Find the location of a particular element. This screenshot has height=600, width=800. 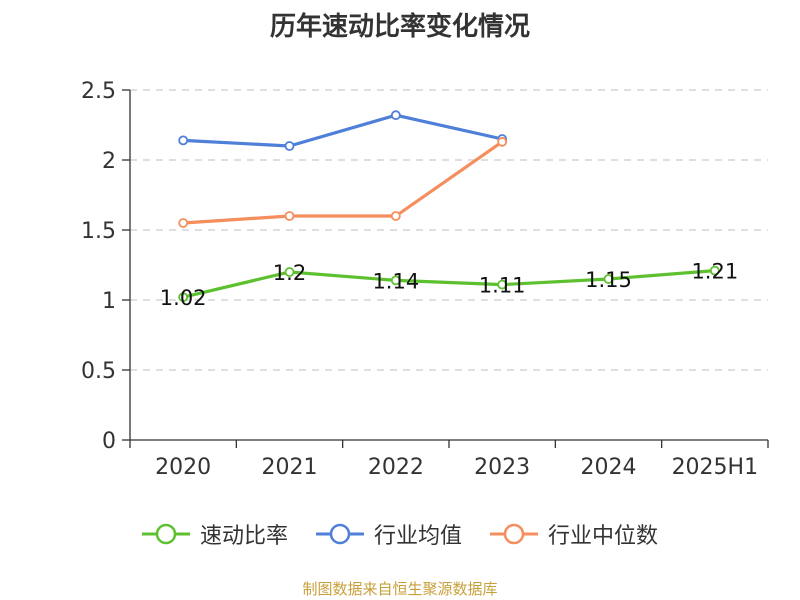

data-label: 1.11 is located at coordinates (502, 286).